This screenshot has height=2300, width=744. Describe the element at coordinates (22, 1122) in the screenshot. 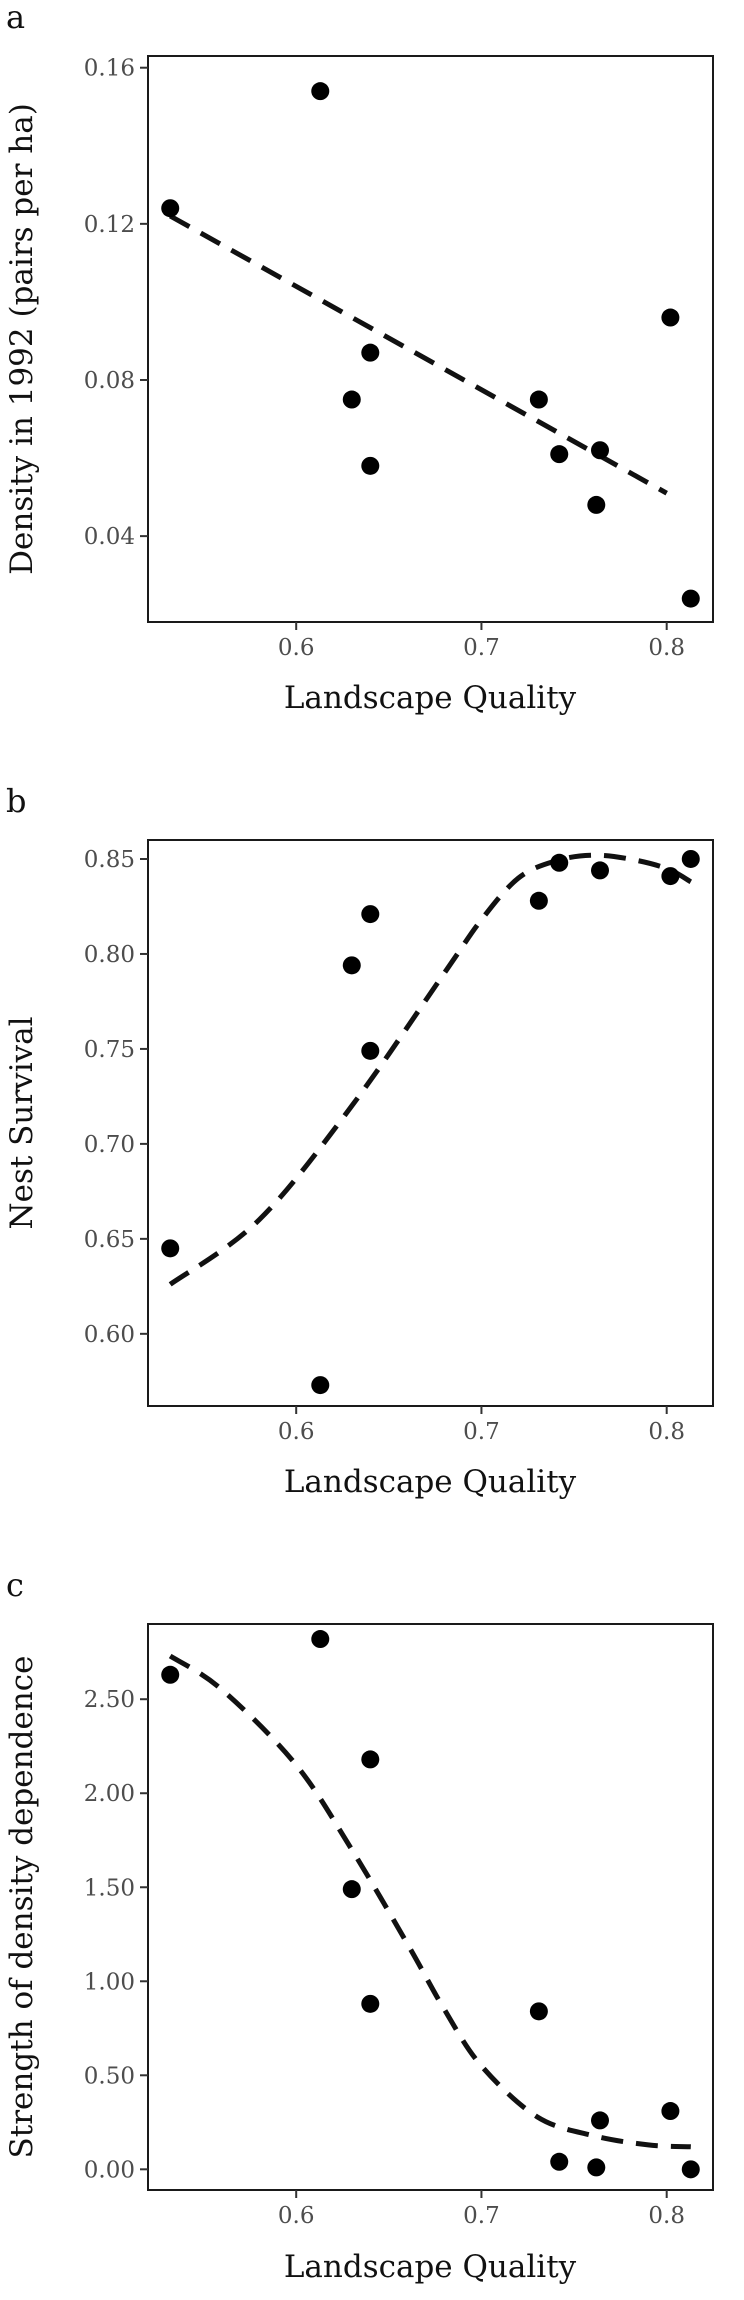

I see `panel-b-y-axis-title: Nest Survival` at that location.